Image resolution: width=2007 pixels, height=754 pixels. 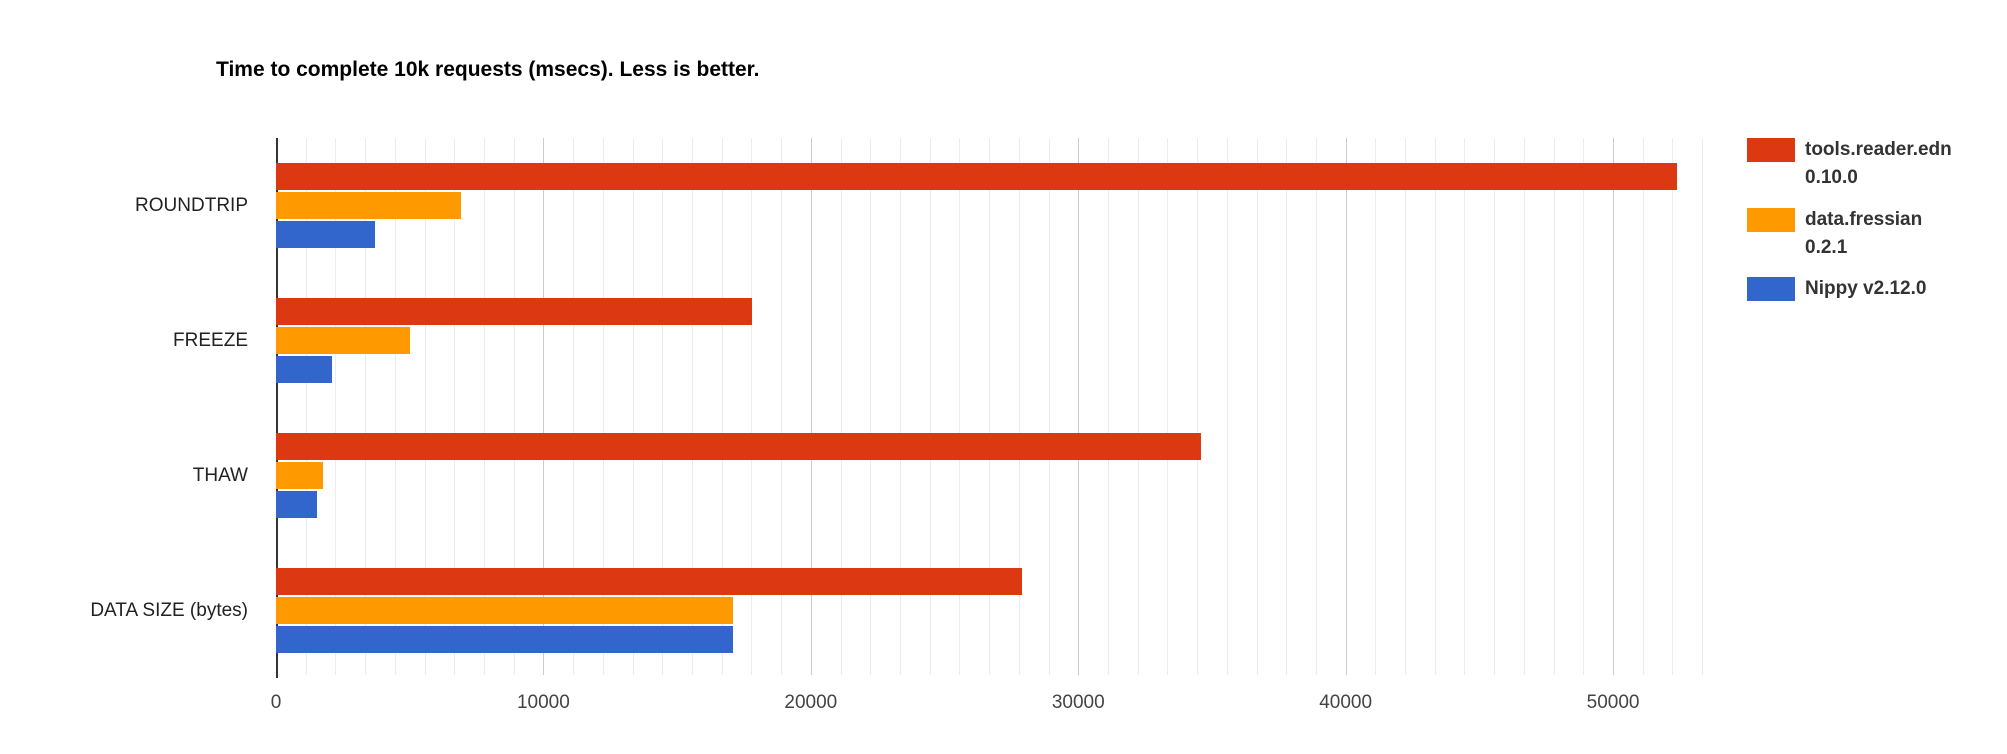 What do you see at coordinates (1346, 702) in the screenshot?
I see `x-tick-label-4: 40000` at bounding box center [1346, 702].